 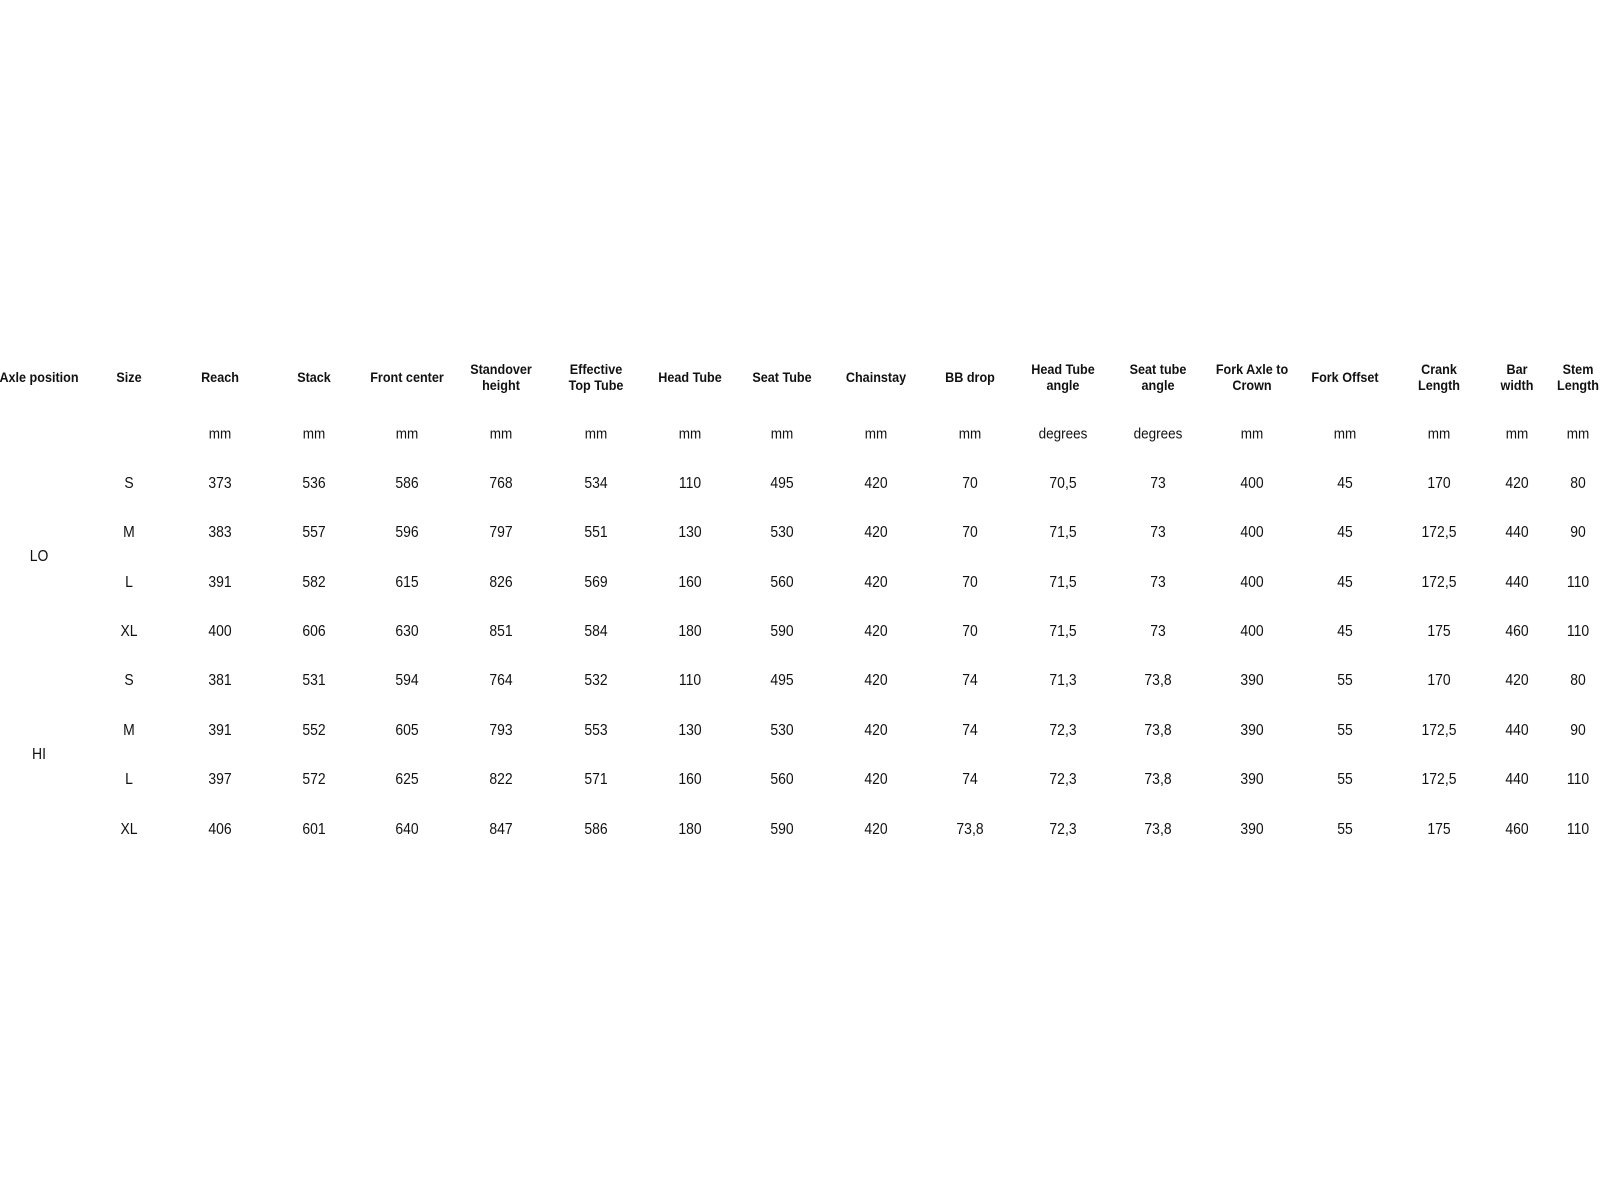 What do you see at coordinates (970, 532) in the screenshot?
I see `table-cell: 70` at bounding box center [970, 532].